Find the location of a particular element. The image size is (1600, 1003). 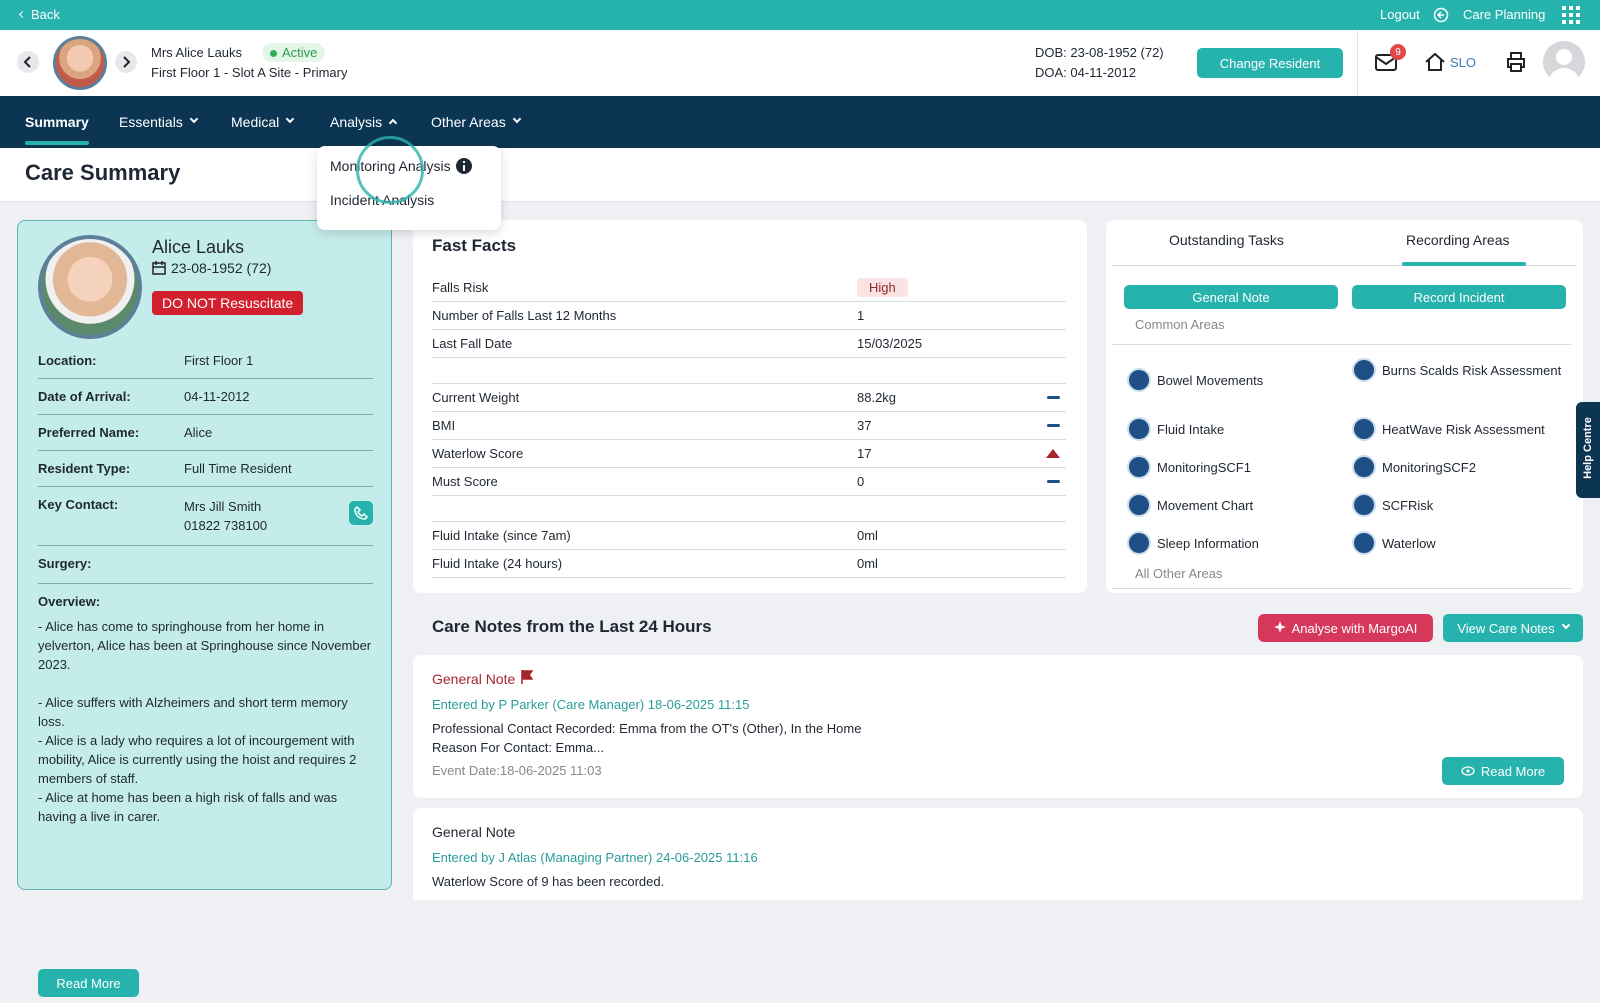

nav-item-text: Essentials is located at coordinates (151, 122).